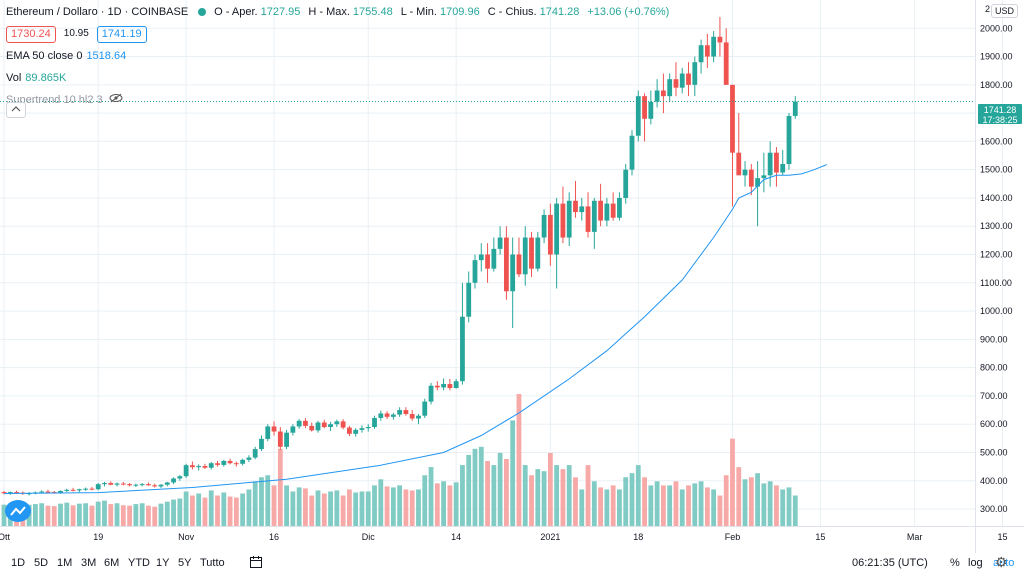 The image size is (1024, 576). What do you see at coordinates (18, 511) in the screenshot?
I see `tradingview-logo-icon` at bounding box center [18, 511].